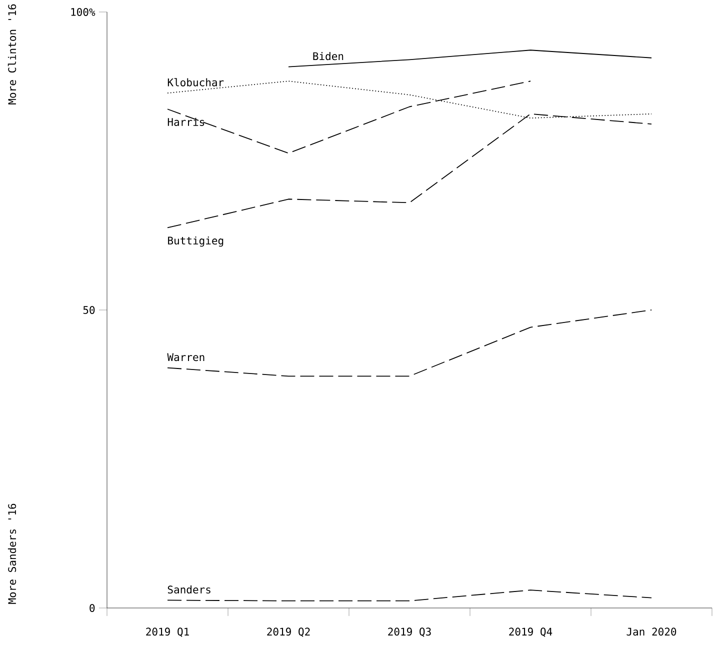 This screenshot has width=714, height=655. What do you see at coordinates (12, 554) in the screenshot?
I see `text: More Sanders '16` at bounding box center [12, 554].